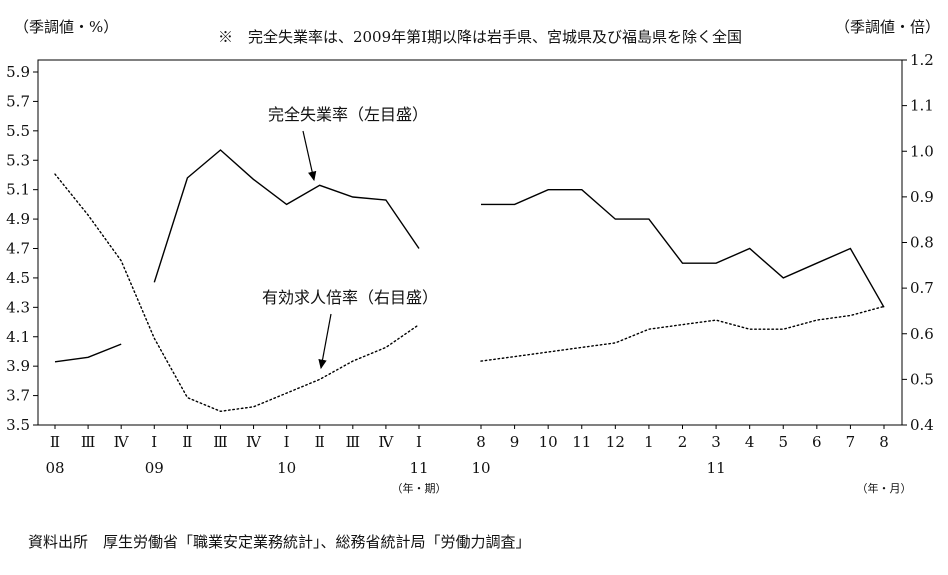  I want to click on x-axis-label-monthly: 12, so click(615, 442).